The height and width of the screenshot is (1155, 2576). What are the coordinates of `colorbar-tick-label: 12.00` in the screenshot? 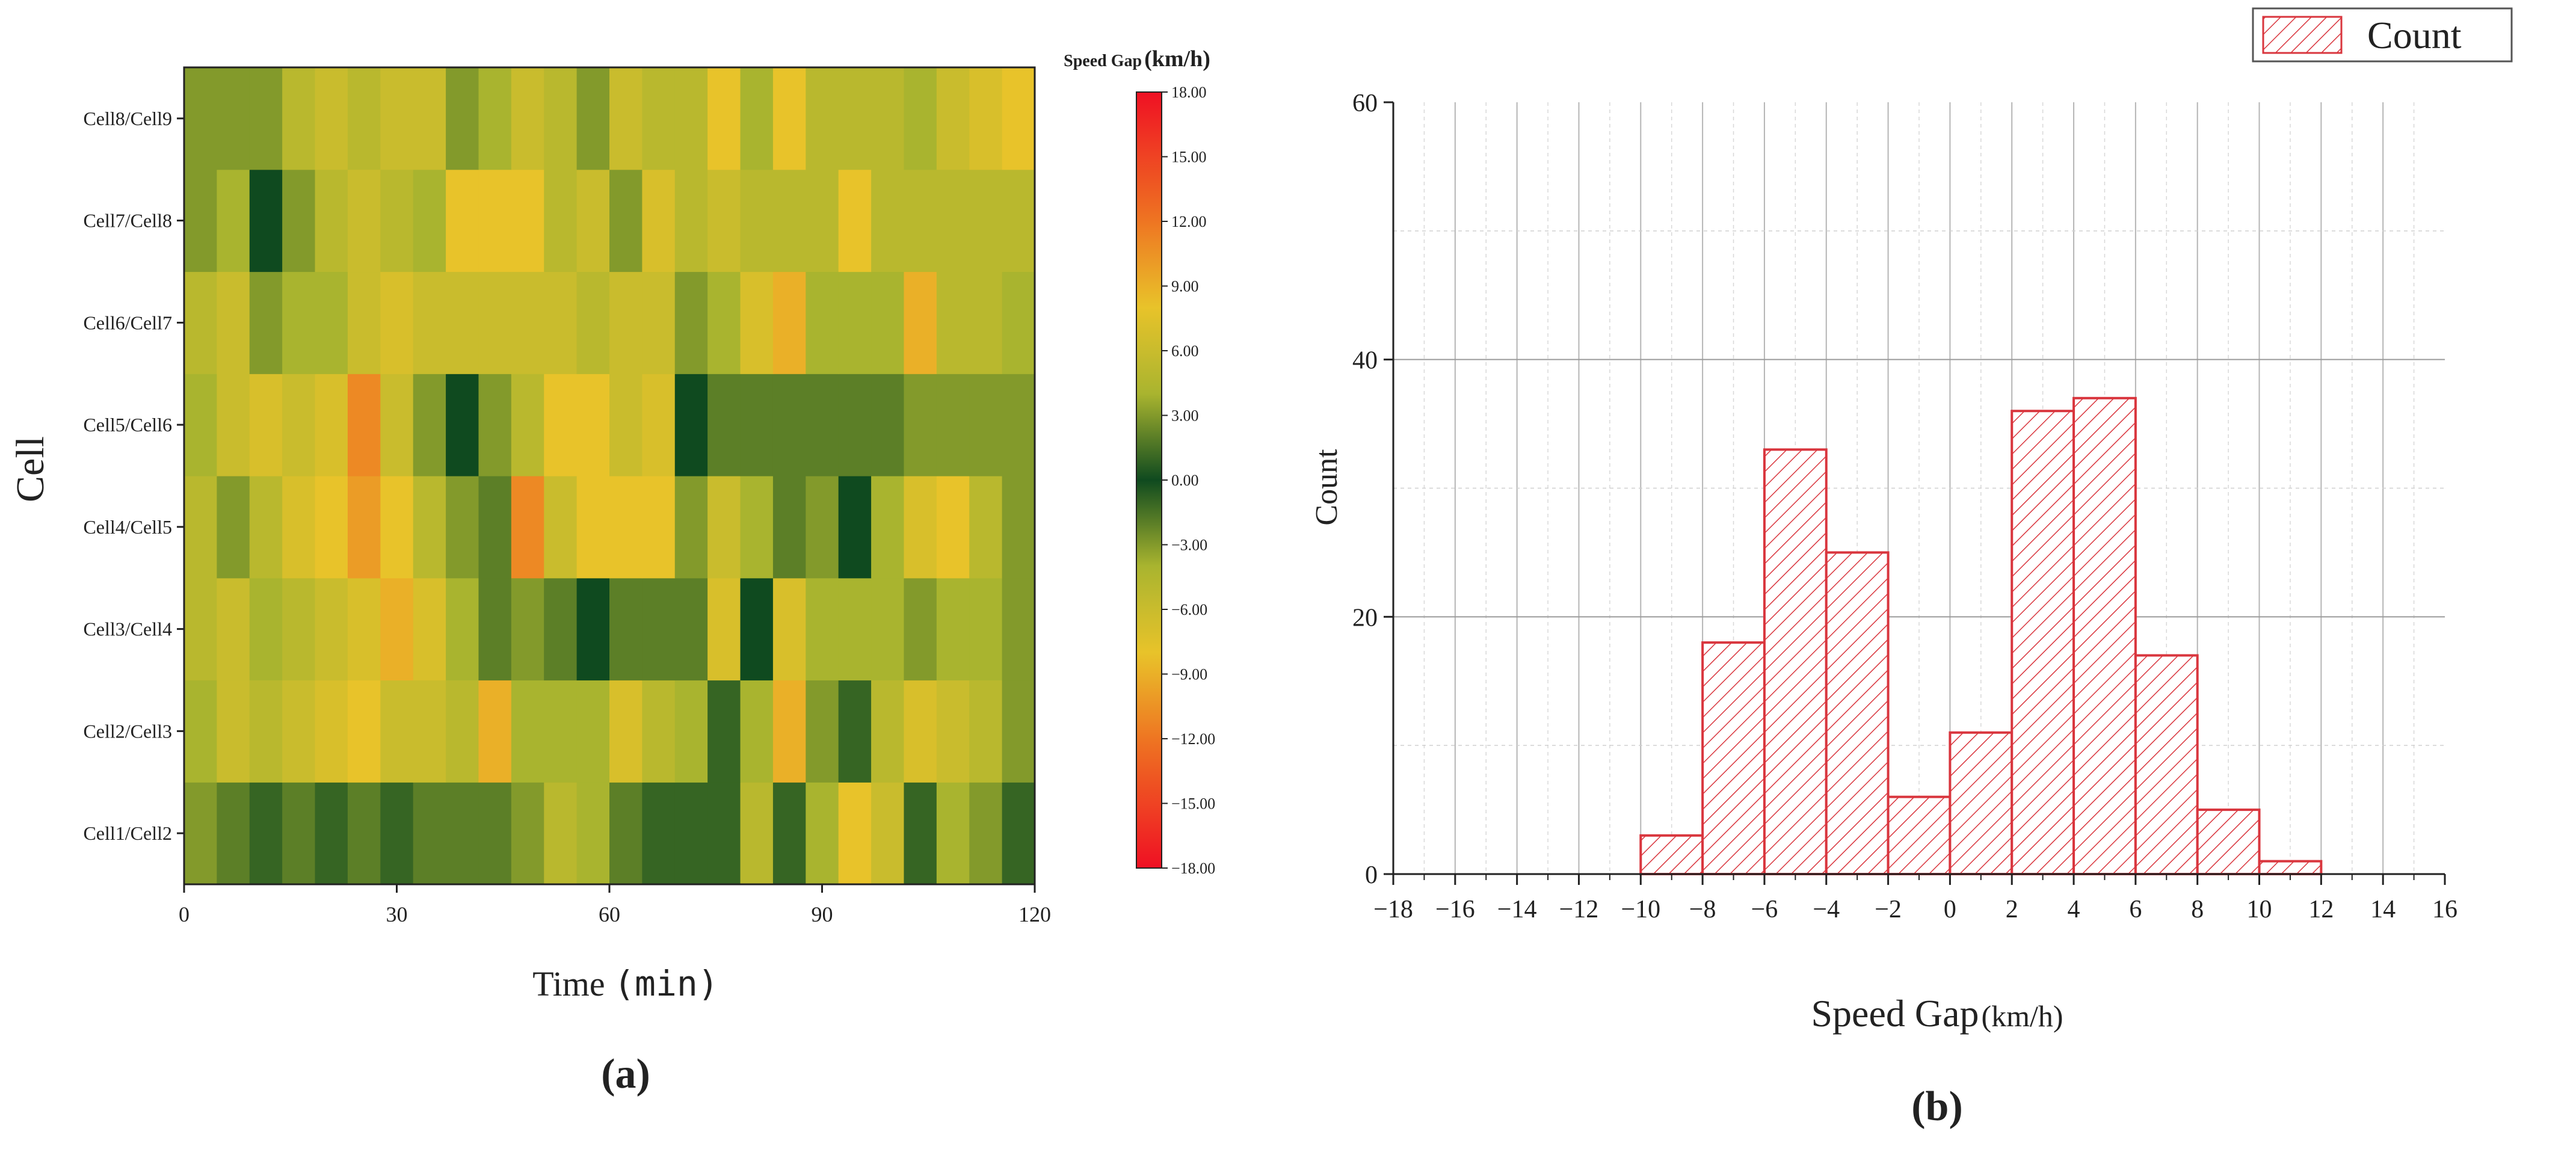 It's located at (1189, 222).